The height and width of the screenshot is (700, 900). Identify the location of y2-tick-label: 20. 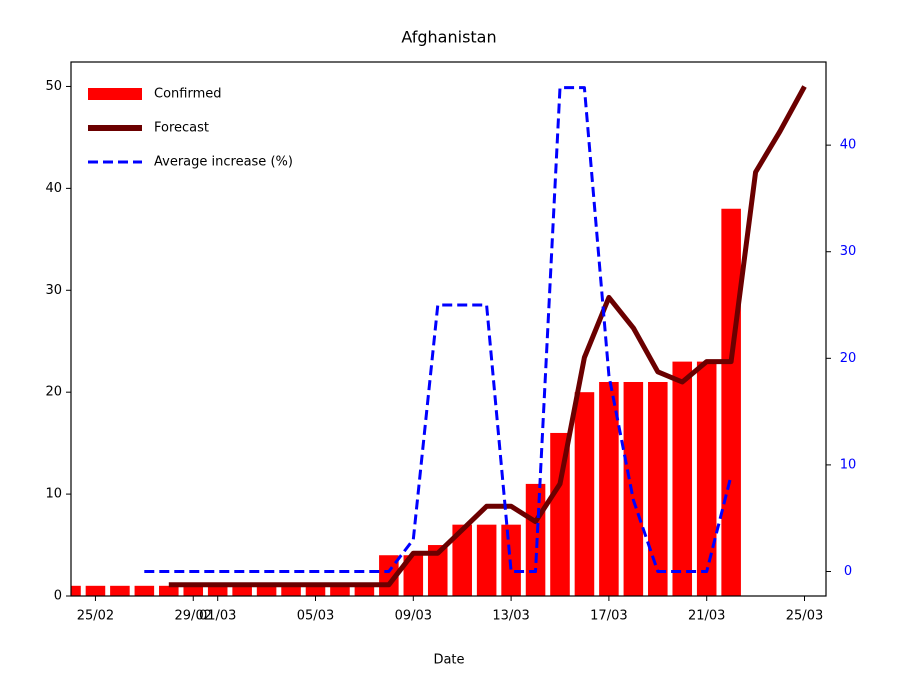
(848, 358).